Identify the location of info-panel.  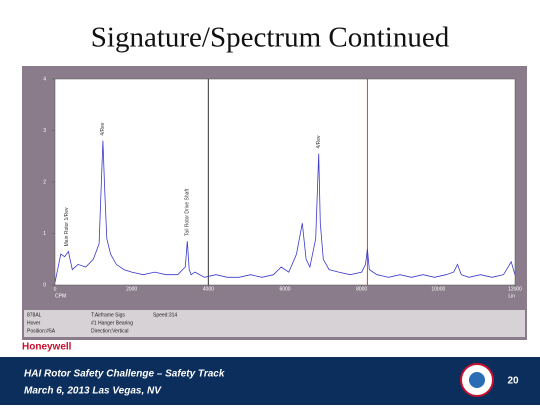
(274, 323).